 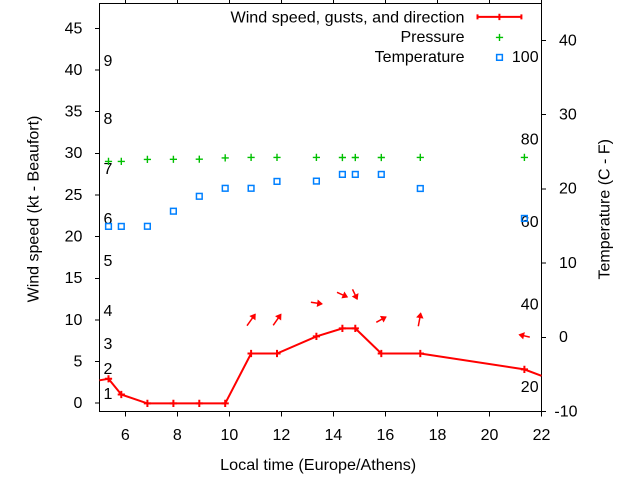 What do you see at coordinates (530, 140) in the screenshot?
I see `svg-text: 80` at bounding box center [530, 140].